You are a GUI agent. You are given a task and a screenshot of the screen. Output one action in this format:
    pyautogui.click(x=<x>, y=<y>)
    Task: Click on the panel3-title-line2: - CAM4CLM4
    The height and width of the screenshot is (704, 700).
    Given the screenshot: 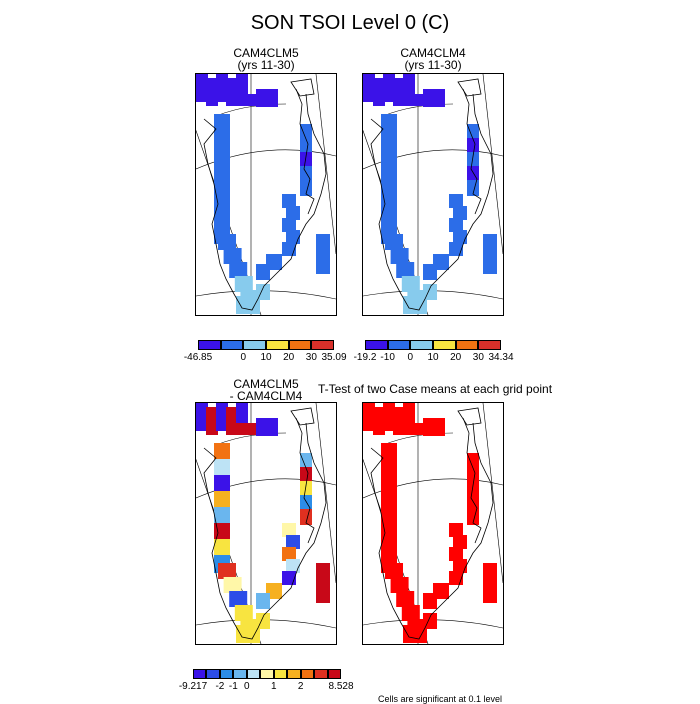 What is the action you would take?
    pyautogui.click(x=266, y=396)
    